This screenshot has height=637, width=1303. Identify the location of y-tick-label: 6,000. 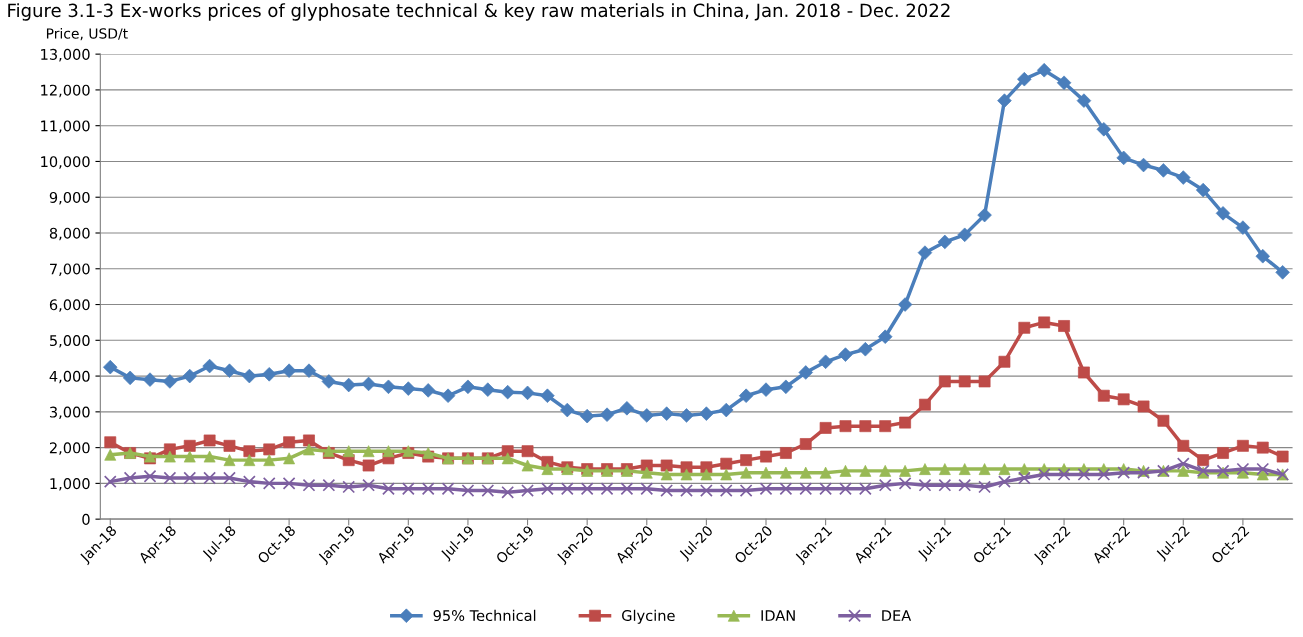
(69, 305).